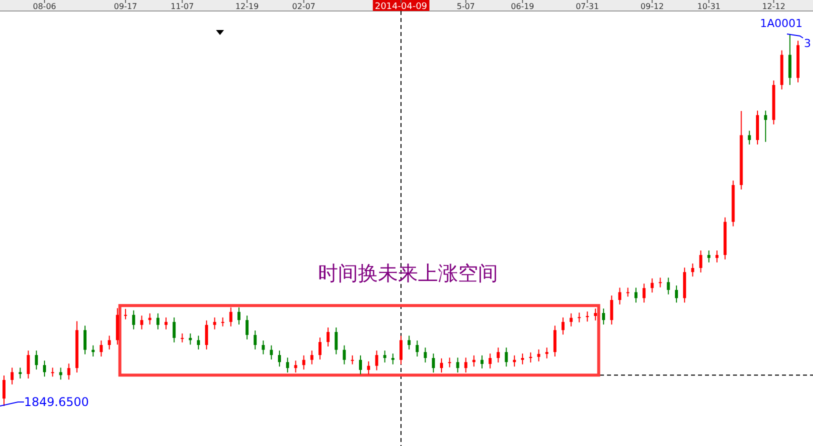 This screenshot has height=446, width=813. Describe the element at coordinates (44, 6) in the screenshot. I see `x-tick-label: 08-06` at that location.